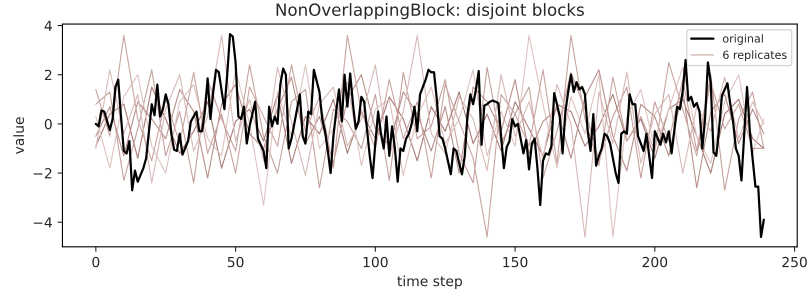 This screenshot has width=811, height=301. I want to click on x-tick-label: 50, so click(236, 262).